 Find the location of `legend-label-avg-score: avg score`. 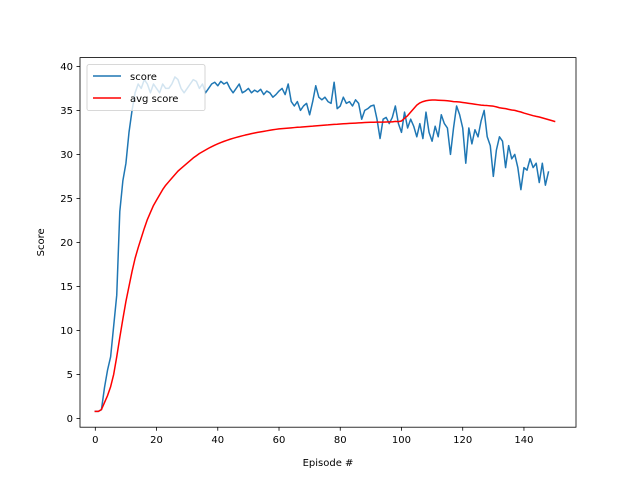

legend-label-avg-score: avg score is located at coordinates (154, 99).